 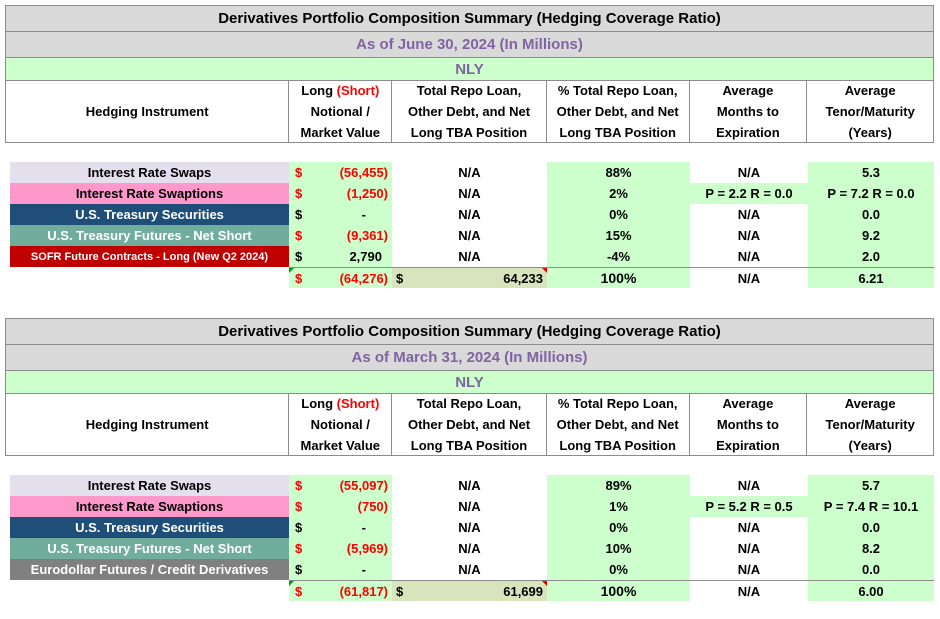 I want to click on tenor-cell: 5.3, so click(x=871, y=172).